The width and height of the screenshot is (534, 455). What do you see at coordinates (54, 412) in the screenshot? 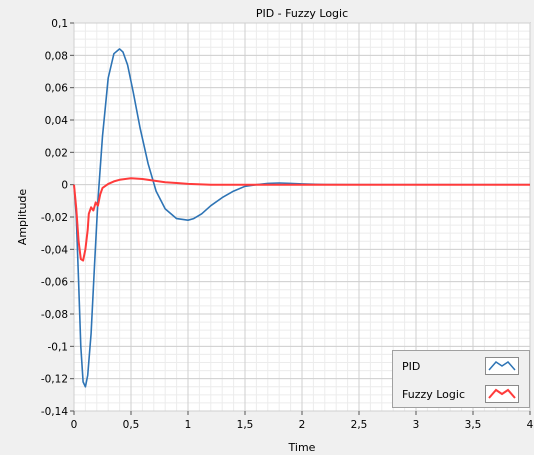
I see `y-tick-label: -0,14` at bounding box center [54, 412].